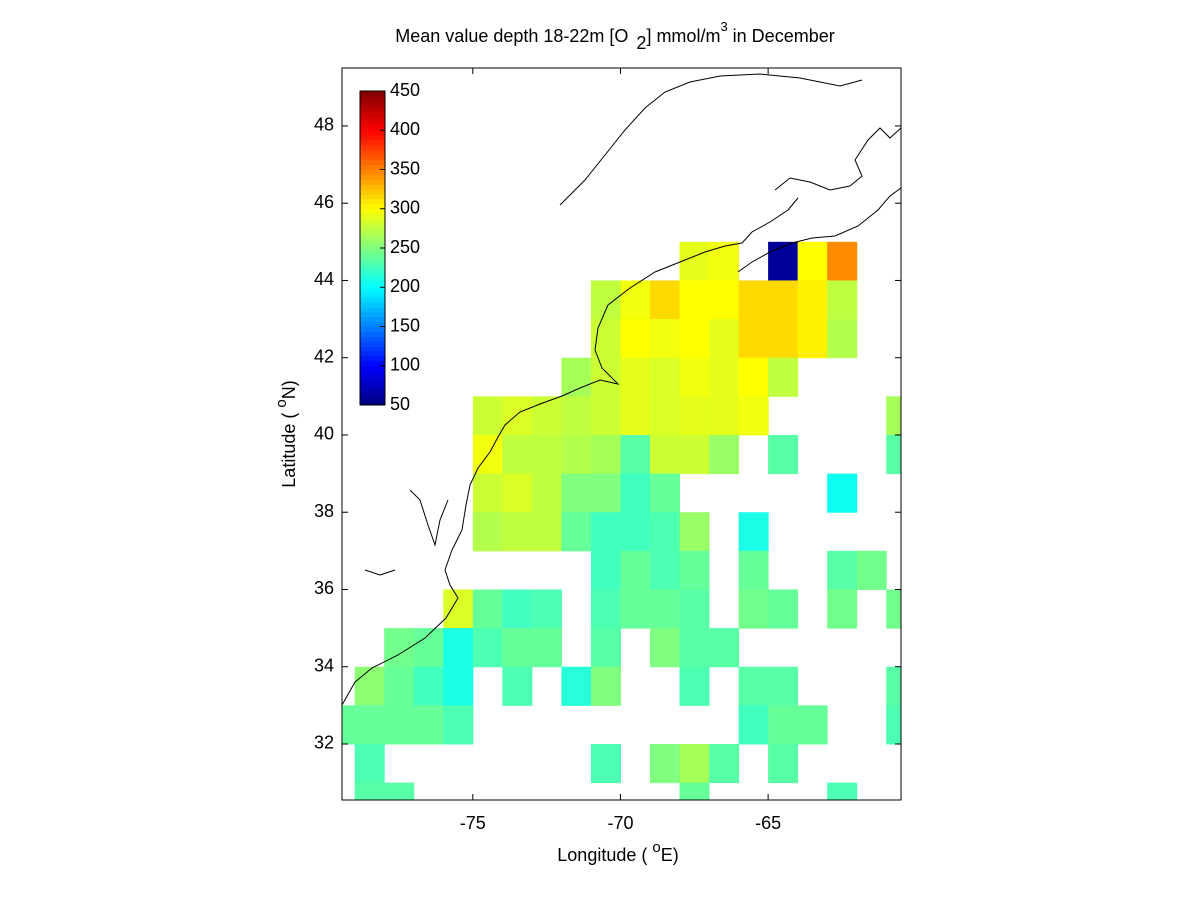 This screenshot has width=1200, height=900. I want to click on x-tick-label: -65, so click(768, 823).